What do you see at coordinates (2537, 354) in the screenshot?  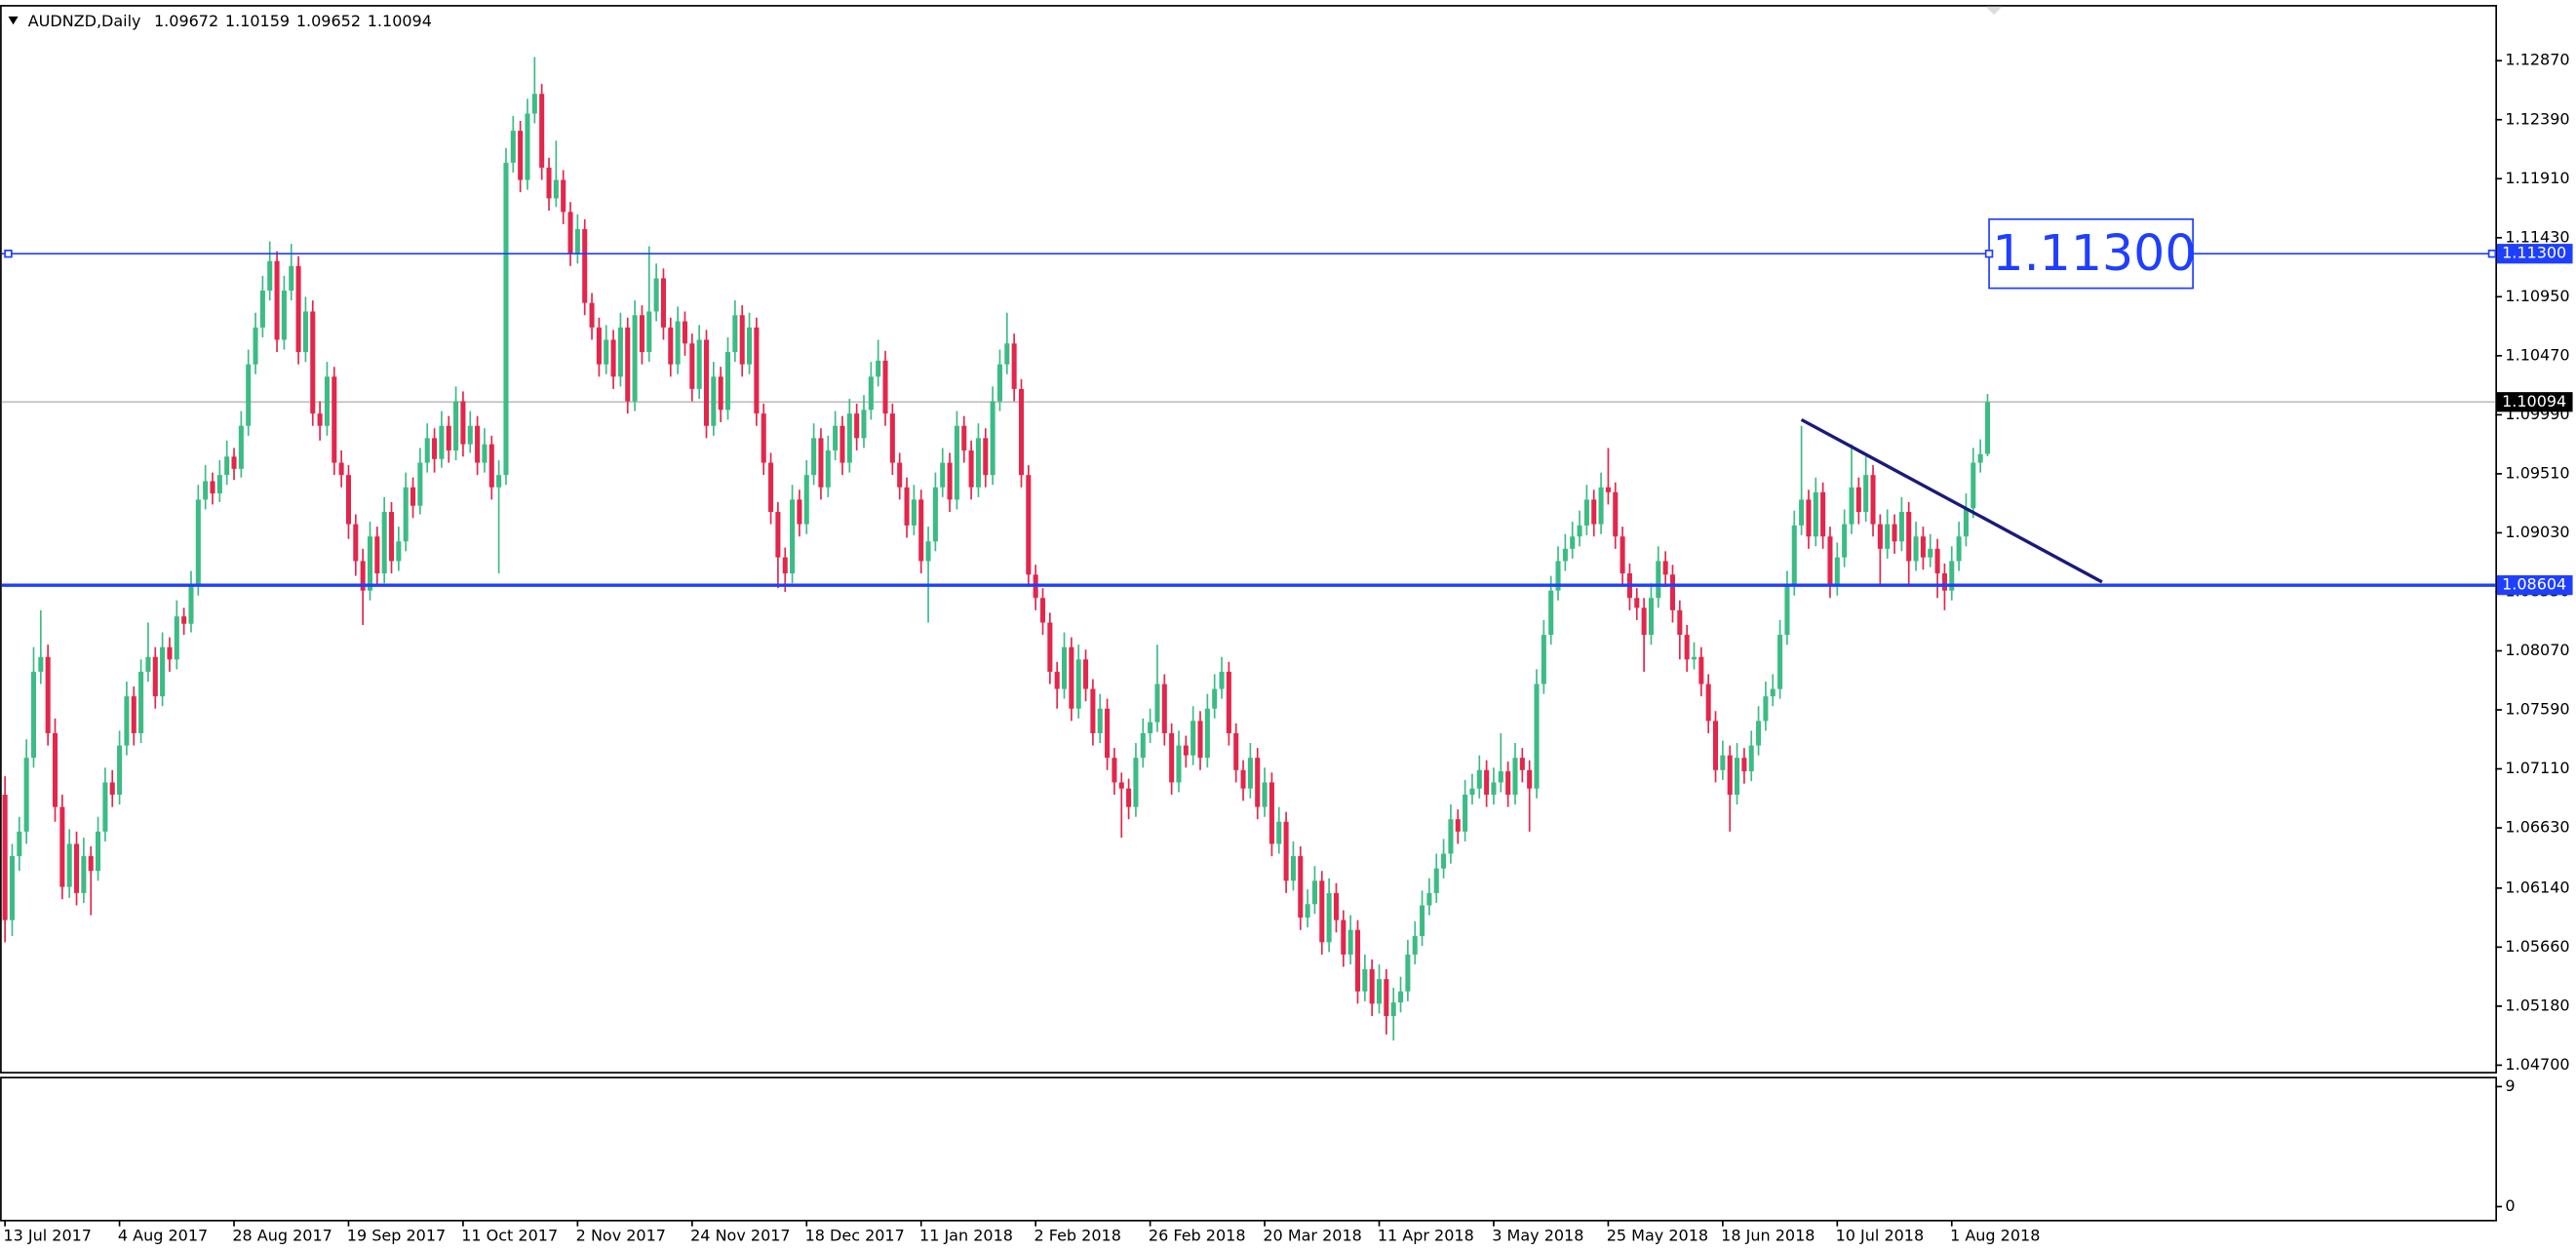 I see `y-tick-label: 1.10470` at bounding box center [2537, 354].